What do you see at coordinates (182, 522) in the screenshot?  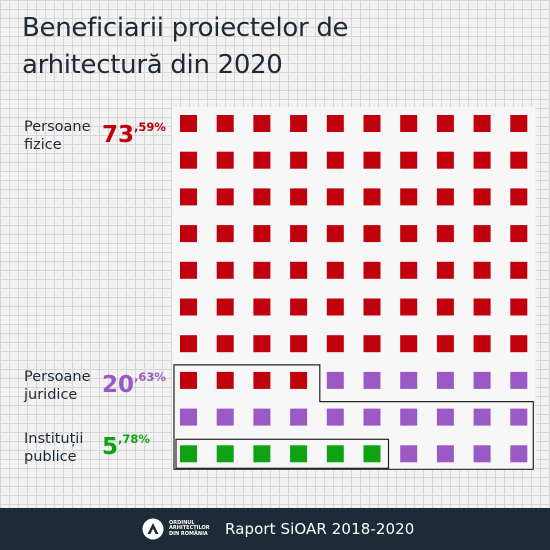 I see `logo-line: ORDINUL` at bounding box center [182, 522].